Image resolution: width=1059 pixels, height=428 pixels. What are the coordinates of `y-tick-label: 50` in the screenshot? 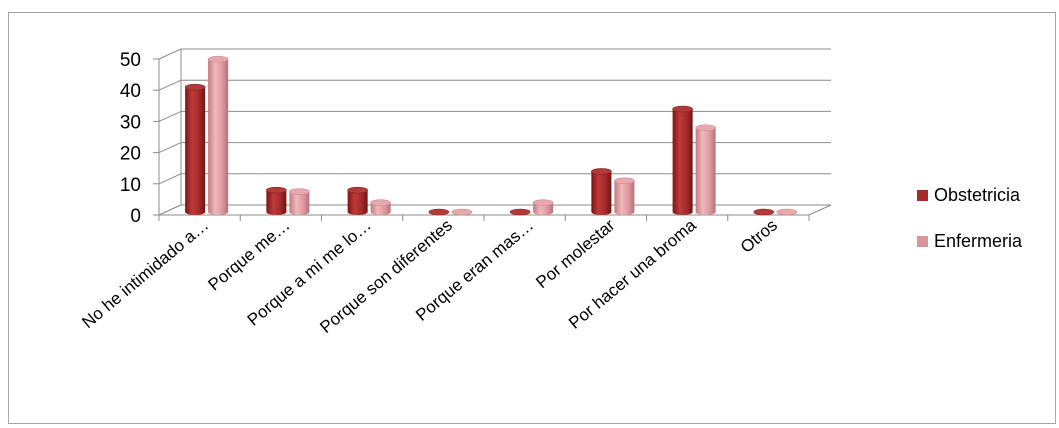 It's located at (130, 60).